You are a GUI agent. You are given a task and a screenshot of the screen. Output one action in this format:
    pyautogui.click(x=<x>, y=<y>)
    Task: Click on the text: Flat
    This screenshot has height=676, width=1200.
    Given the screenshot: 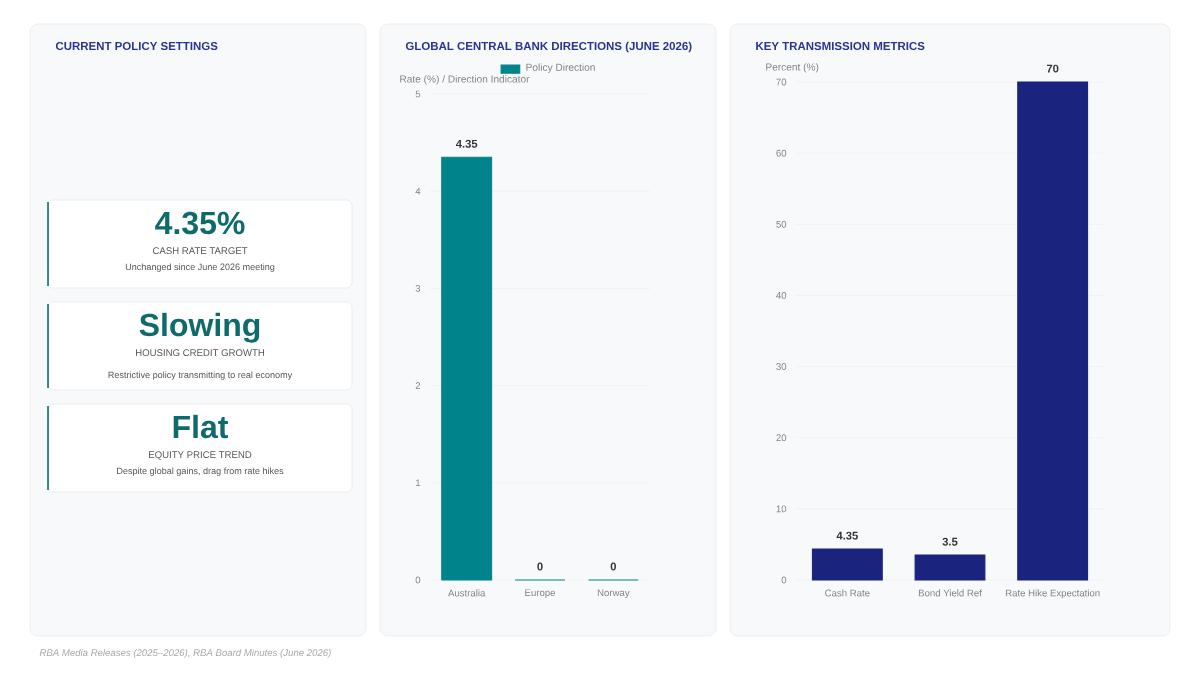 What is the action you would take?
    pyautogui.click(x=201, y=426)
    